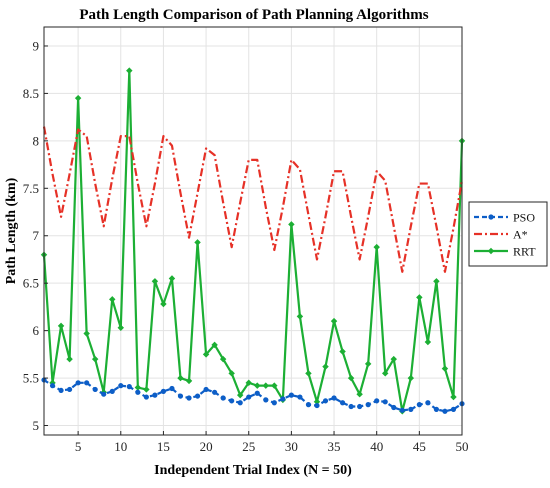 The height and width of the screenshot is (488, 550). I want to click on legend-label-a: A*, so click(520, 235).